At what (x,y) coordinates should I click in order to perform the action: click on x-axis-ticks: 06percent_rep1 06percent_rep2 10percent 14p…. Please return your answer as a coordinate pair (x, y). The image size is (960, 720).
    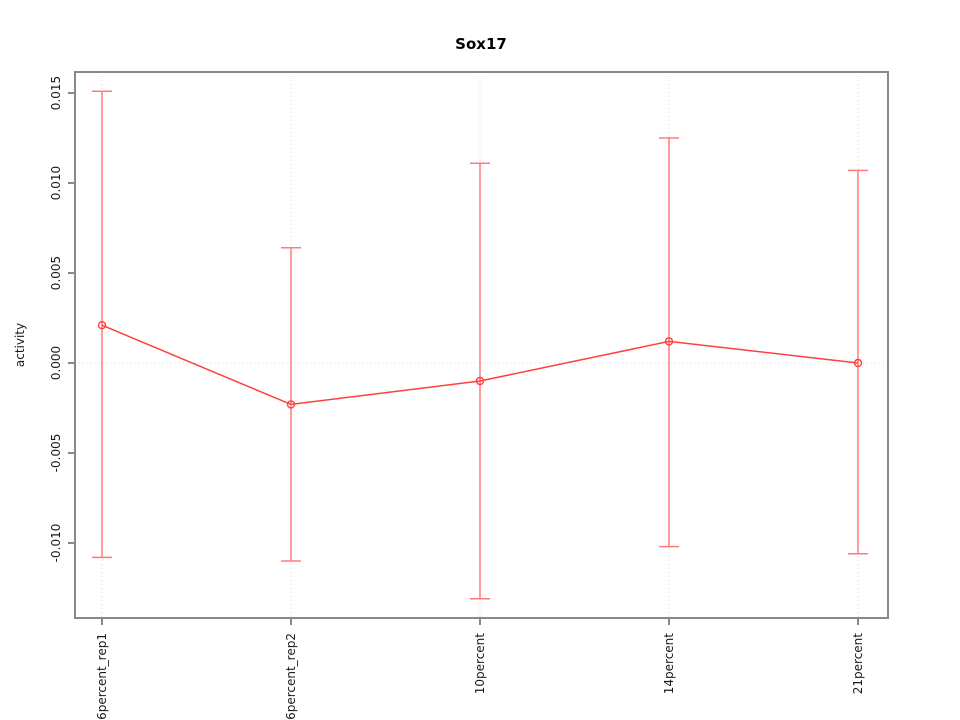
    Looking at the image, I should click on (480, 669).